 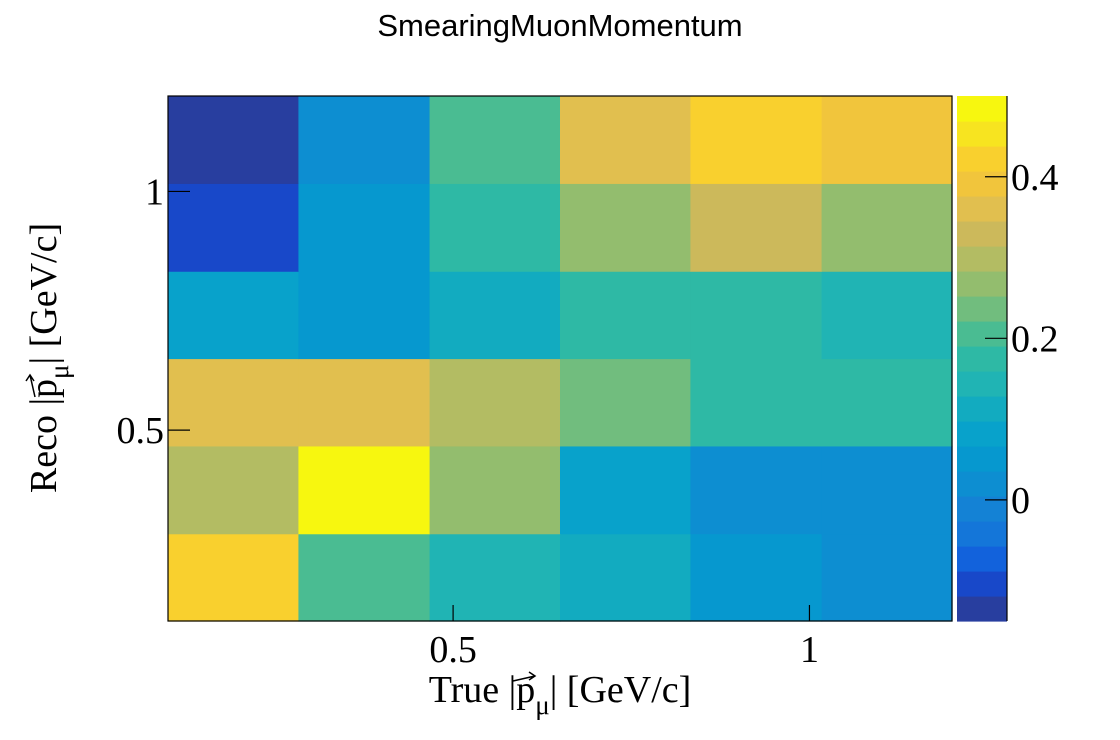 What do you see at coordinates (153, 311) in the screenshot?
I see `y-axis-ticks: 0.51` at bounding box center [153, 311].